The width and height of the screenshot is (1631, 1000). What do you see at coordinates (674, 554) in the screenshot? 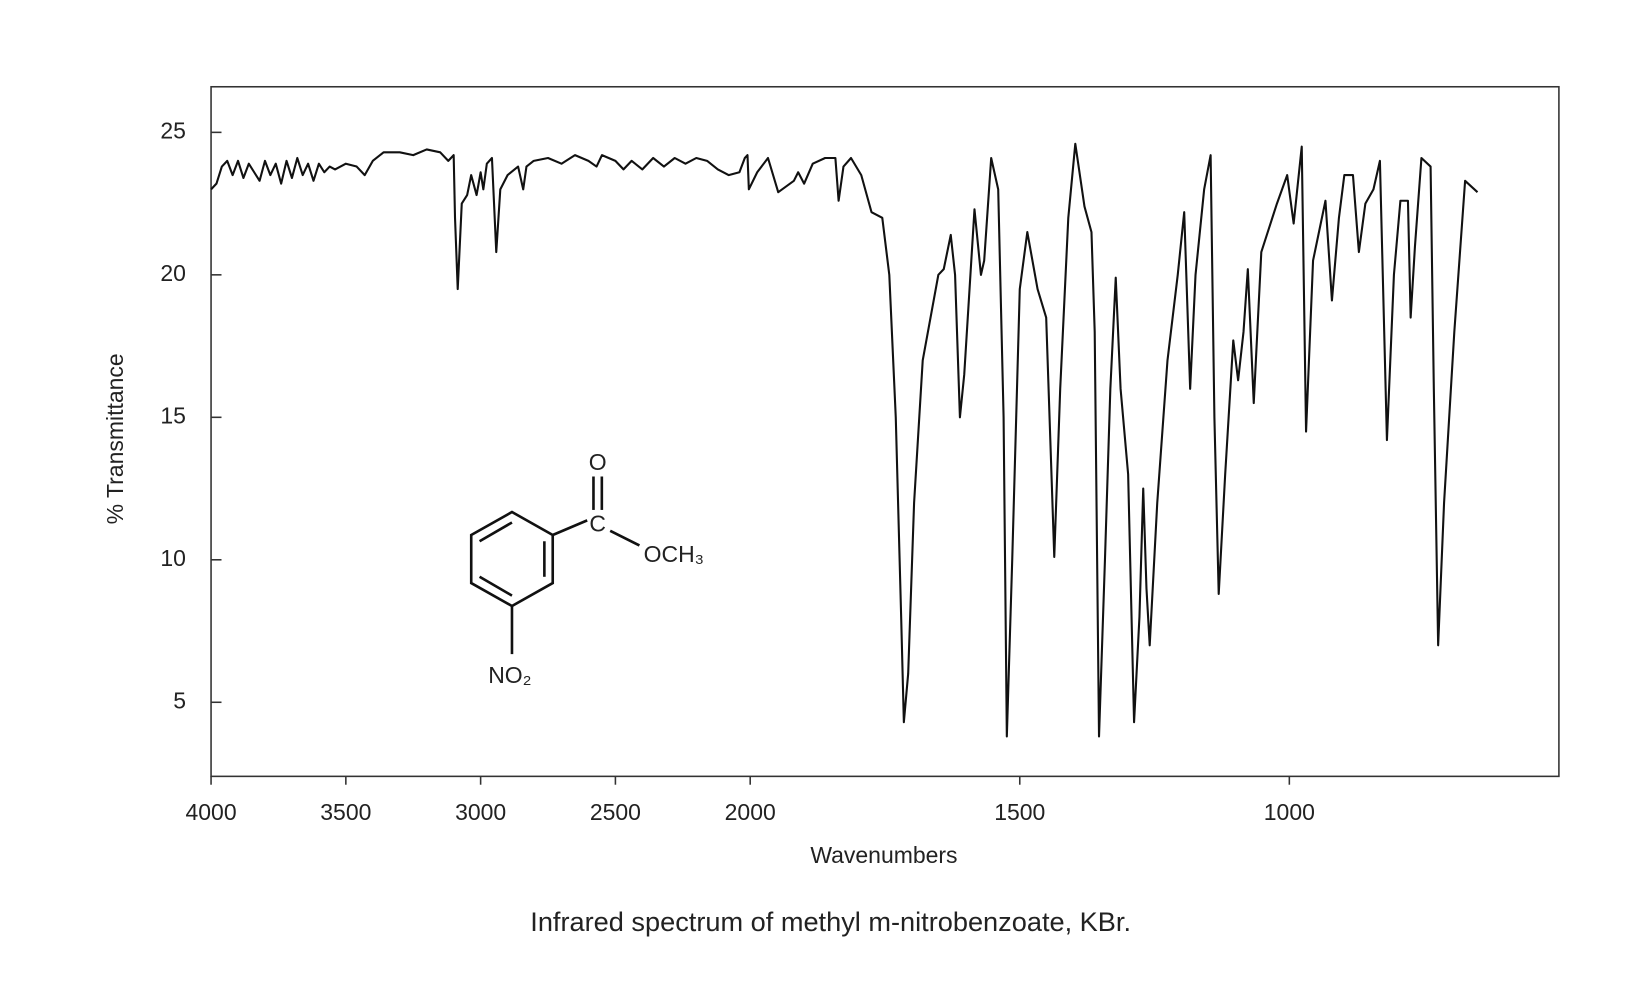
I see `structure-label: OCH₃` at bounding box center [674, 554].